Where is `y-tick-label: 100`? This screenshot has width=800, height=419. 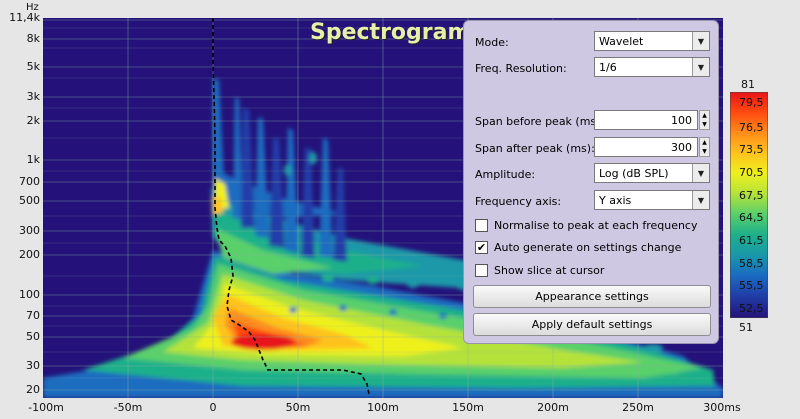
y-tick-label: 100 is located at coordinates (29, 294).